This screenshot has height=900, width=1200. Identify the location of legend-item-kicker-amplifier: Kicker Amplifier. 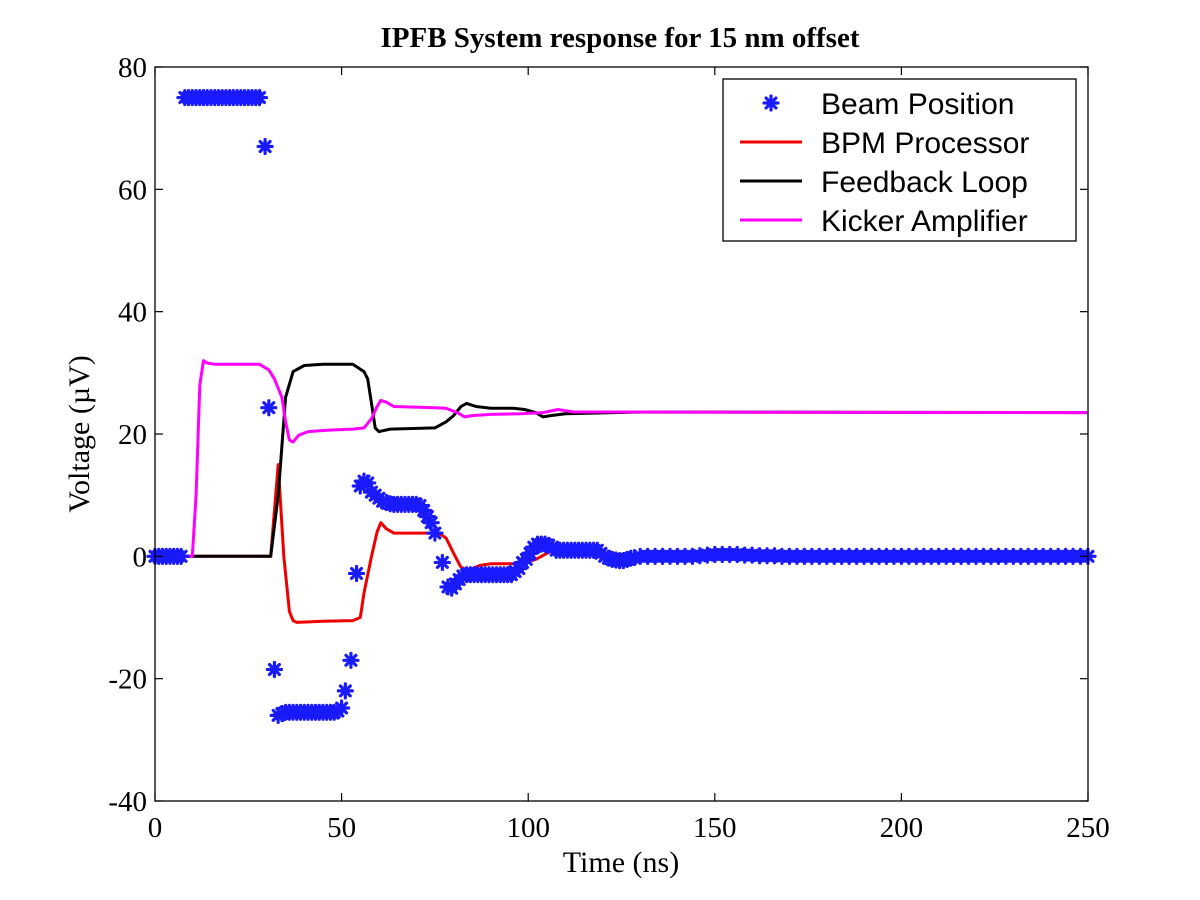
(884, 221).